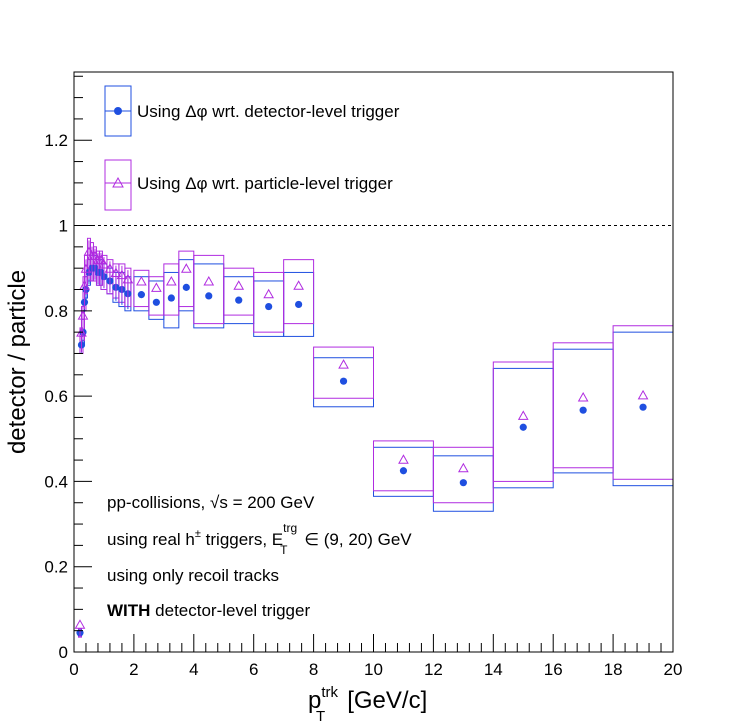 This screenshot has height=724, width=748. What do you see at coordinates (673, 669) in the screenshot?
I see `x-tick-label-10: 20` at bounding box center [673, 669].